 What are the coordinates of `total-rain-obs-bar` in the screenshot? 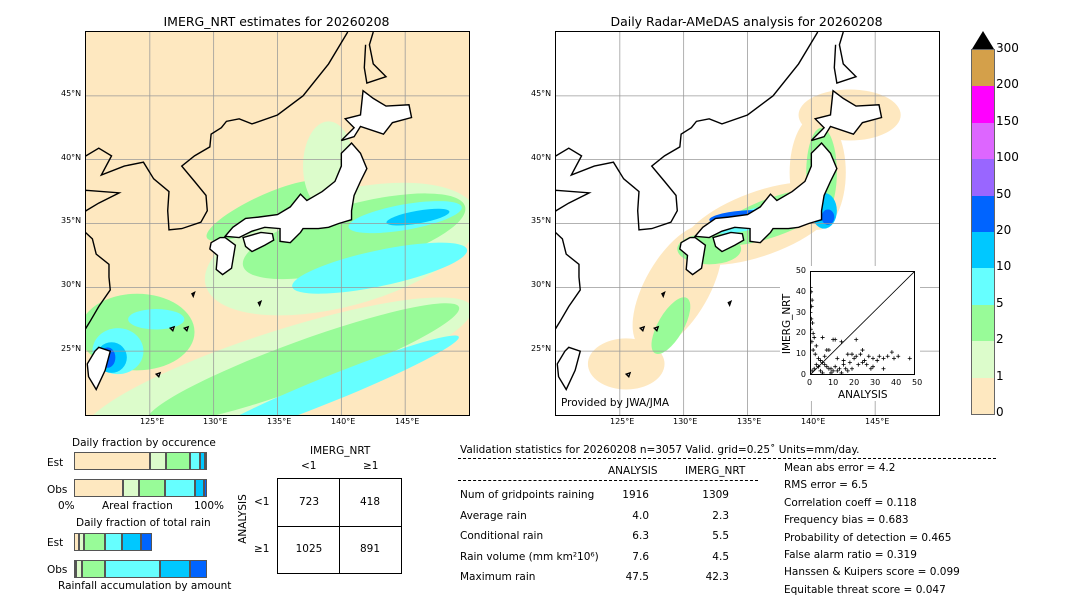 It's located at (140, 569).